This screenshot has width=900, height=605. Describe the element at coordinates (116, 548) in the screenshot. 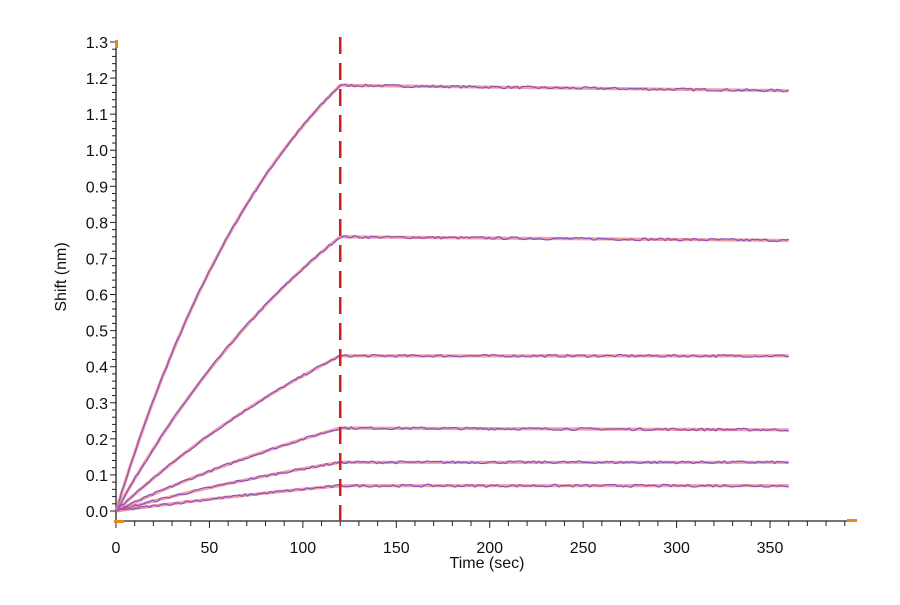

I see `x-tick-label: 0` at that location.